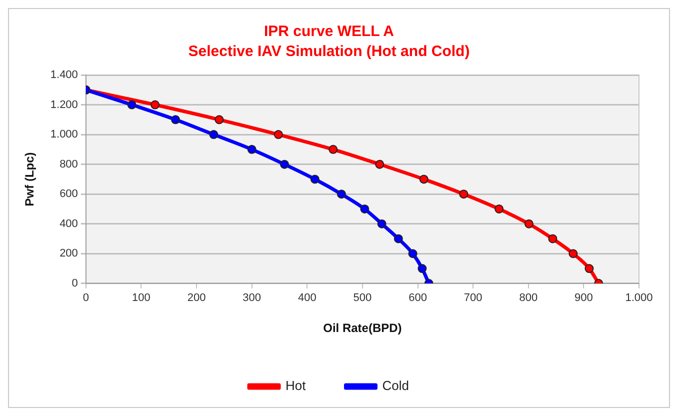 This screenshot has width=680, height=418. What do you see at coordinates (141, 298) in the screenshot?
I see `x-tick-label: 100` at bounding box center [141, 298].